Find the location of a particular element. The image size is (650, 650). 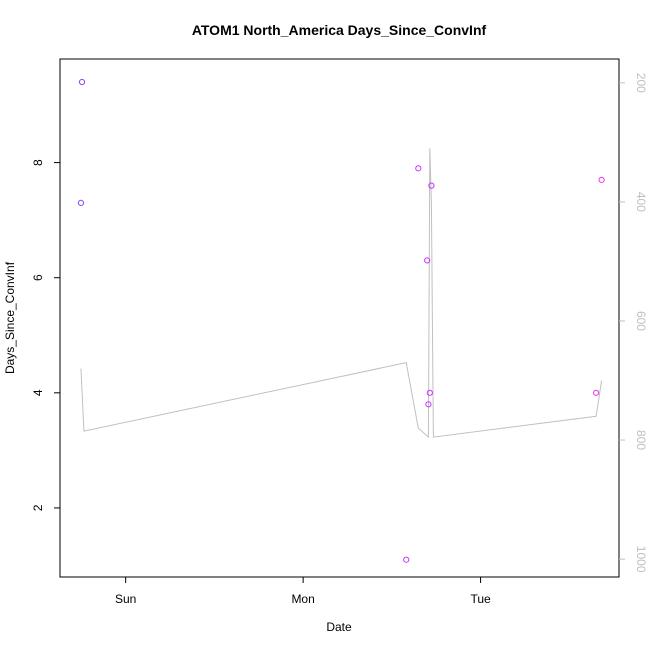

y-tick-label: 2 is located at coordinates (38, 507).